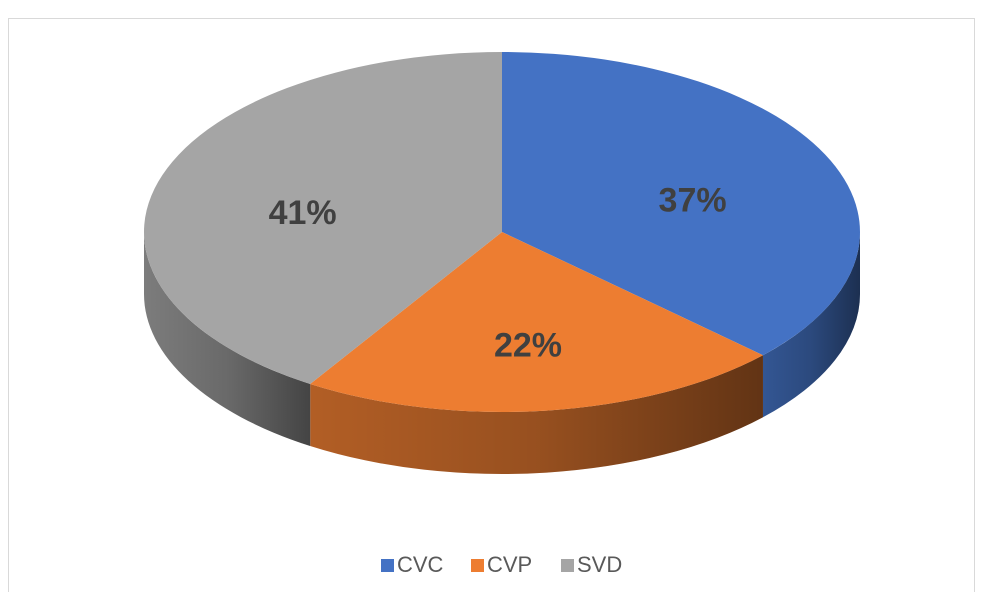 This screenshot has width=983, height=592. I want to click on value-label: 41%, so click(303, 213).